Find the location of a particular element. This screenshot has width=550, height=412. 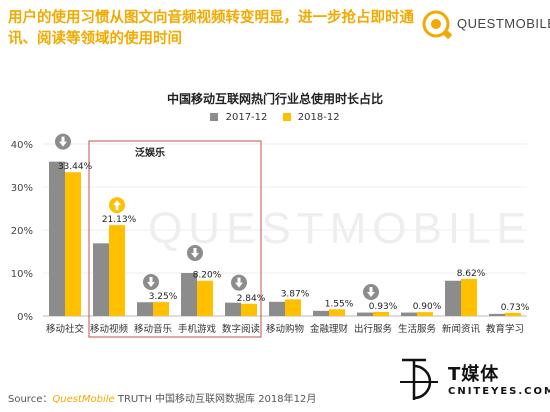

x-tick-label: 移动视频 is located at coordinates (109, 329).